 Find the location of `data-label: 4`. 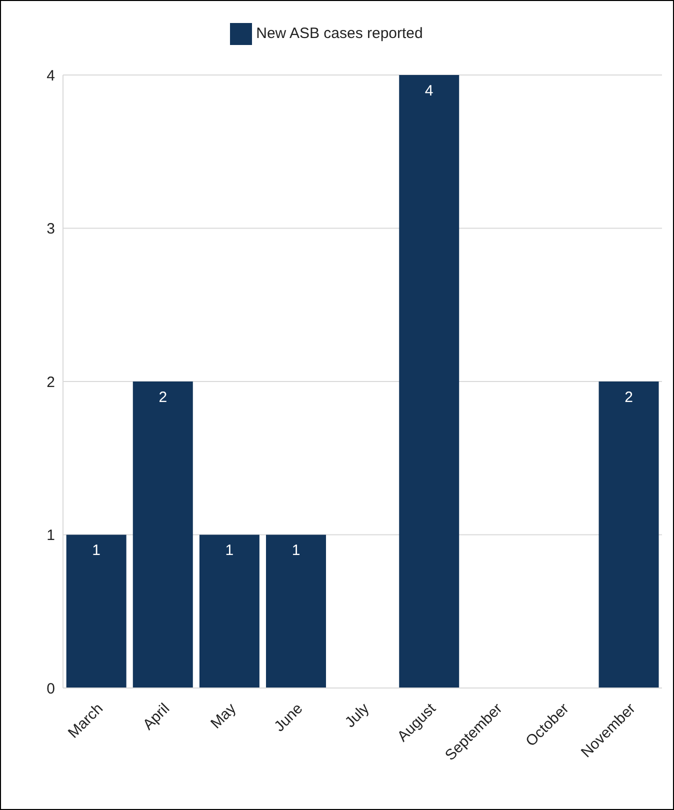

data-label: 4 is located at coordinates (429, 91).